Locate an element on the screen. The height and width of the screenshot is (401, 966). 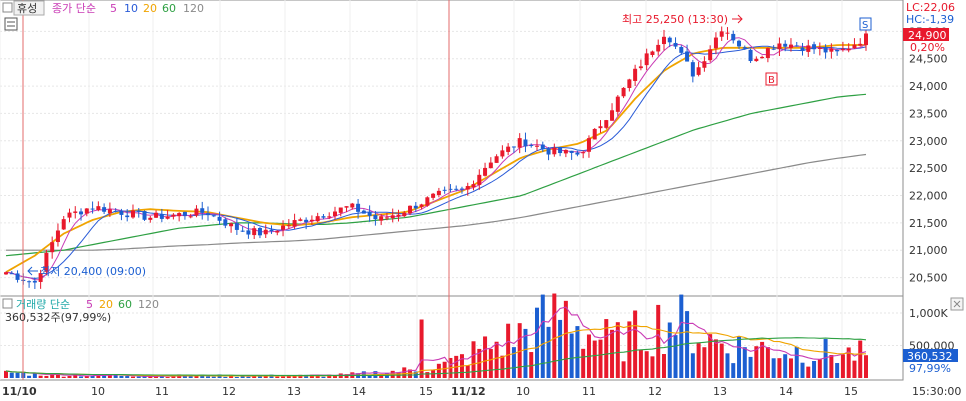
price-tick-label: 22,000 is located at coordinates (928, 196).